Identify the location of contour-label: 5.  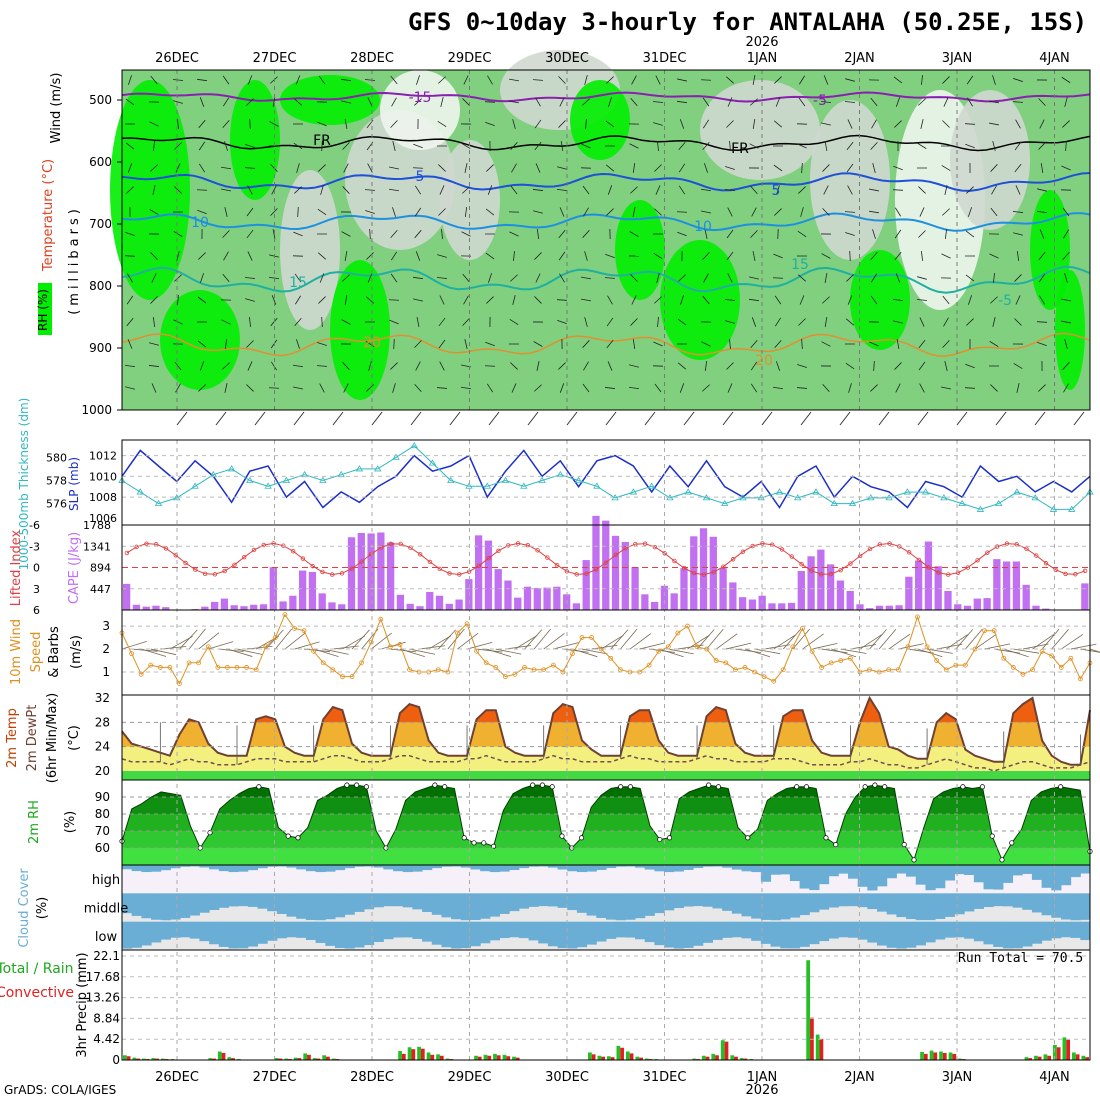
(776, 191).